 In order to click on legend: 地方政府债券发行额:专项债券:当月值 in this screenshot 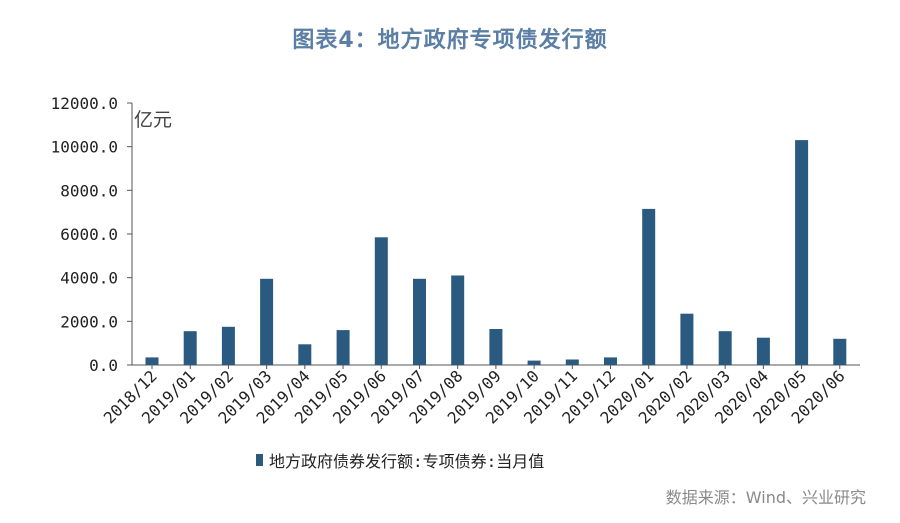, I will do `click(400, 460)`.